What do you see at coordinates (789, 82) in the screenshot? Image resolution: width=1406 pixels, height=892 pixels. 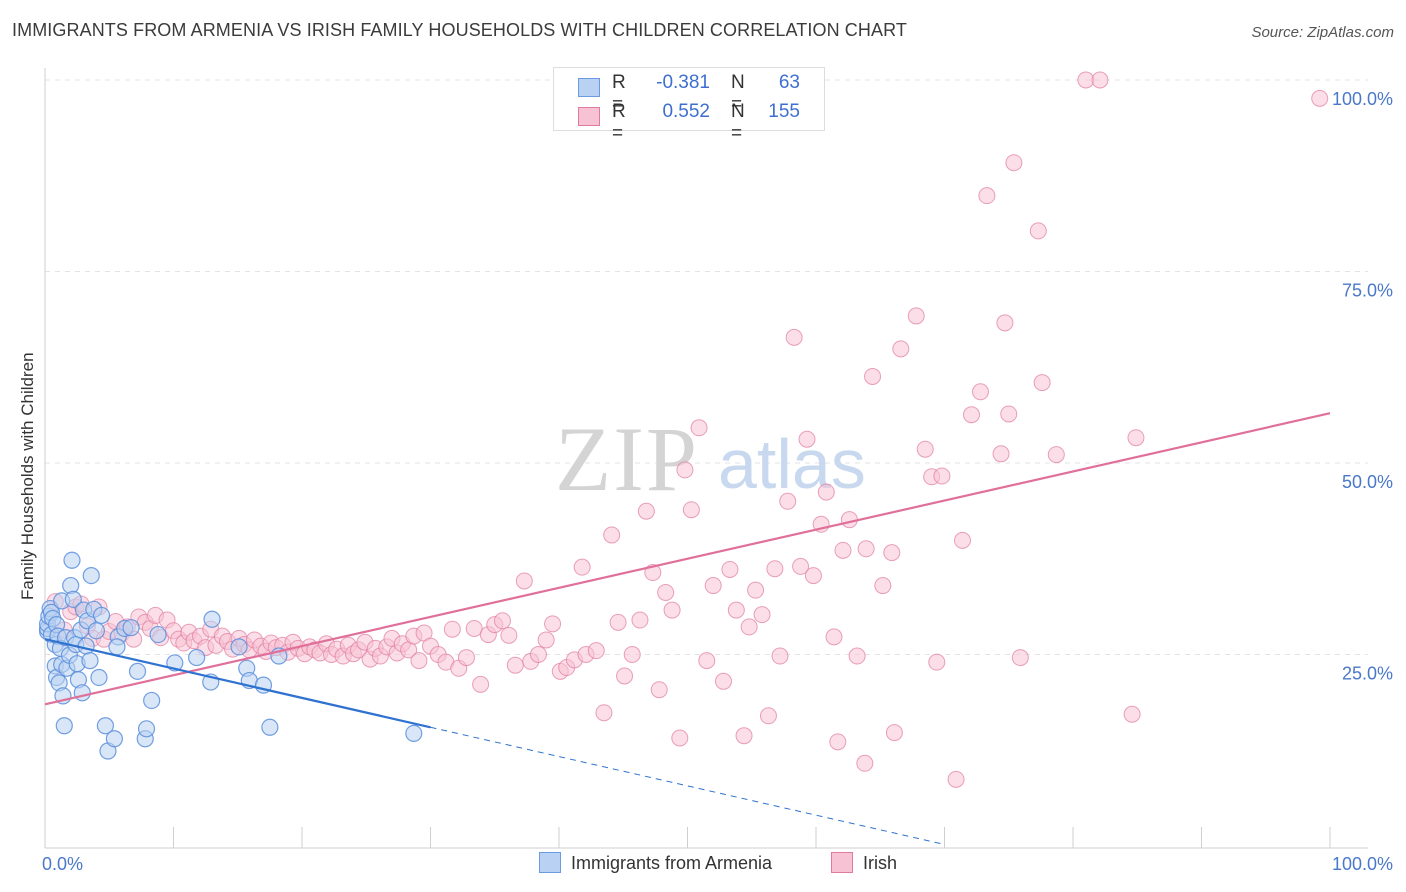 I see `n-value: 63` at bounding box center [789, 82].